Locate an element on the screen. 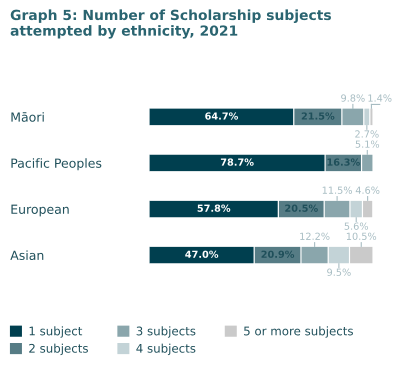 Image resolution: width=403 pixels, height=377 pixels. legend-label: 5 or more subjects is located at coordinates (298, 332).